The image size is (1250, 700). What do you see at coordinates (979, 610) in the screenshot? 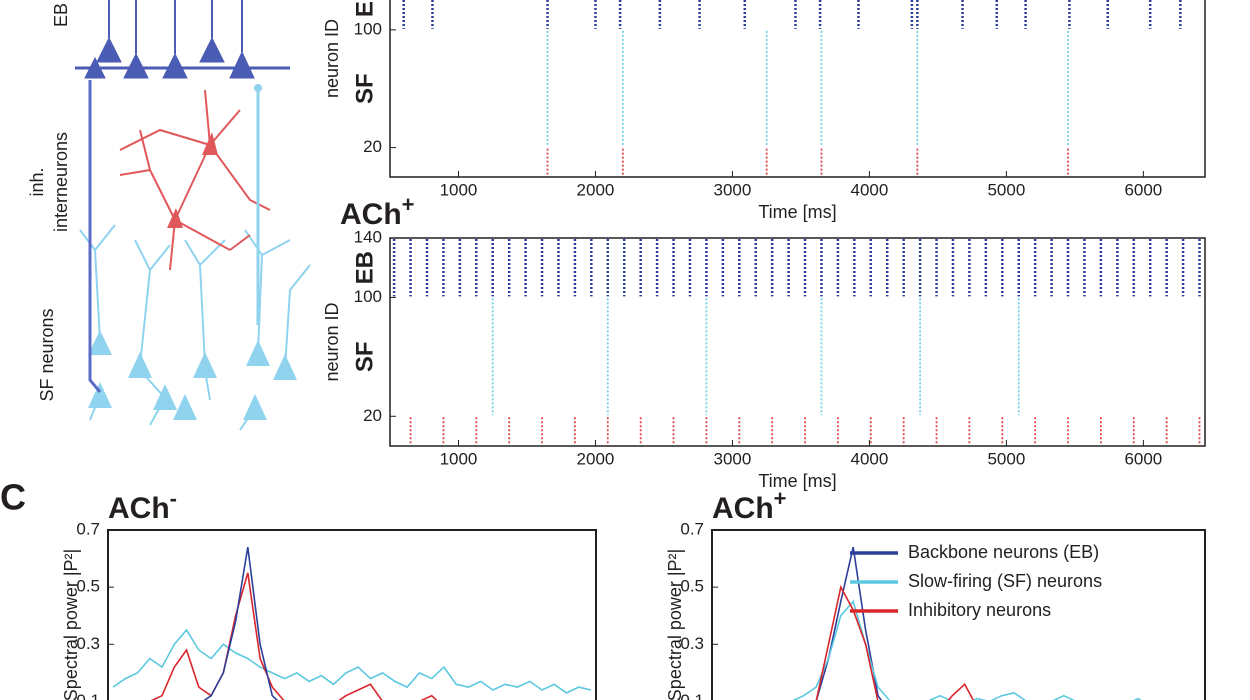
I see `legend-label: Inhibitory neurons` at bounding box center [979, 610].